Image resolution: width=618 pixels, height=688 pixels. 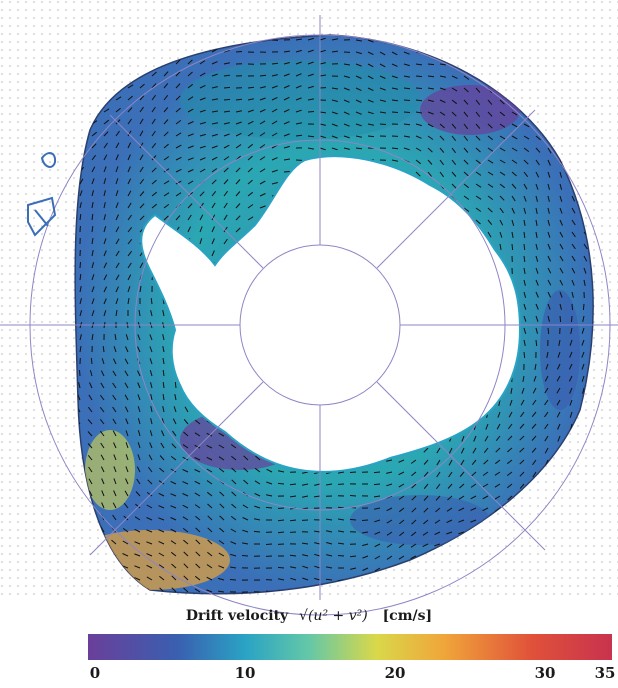 I want to click on legend-title-text: Drift velocity, so click(x=237, y=616).